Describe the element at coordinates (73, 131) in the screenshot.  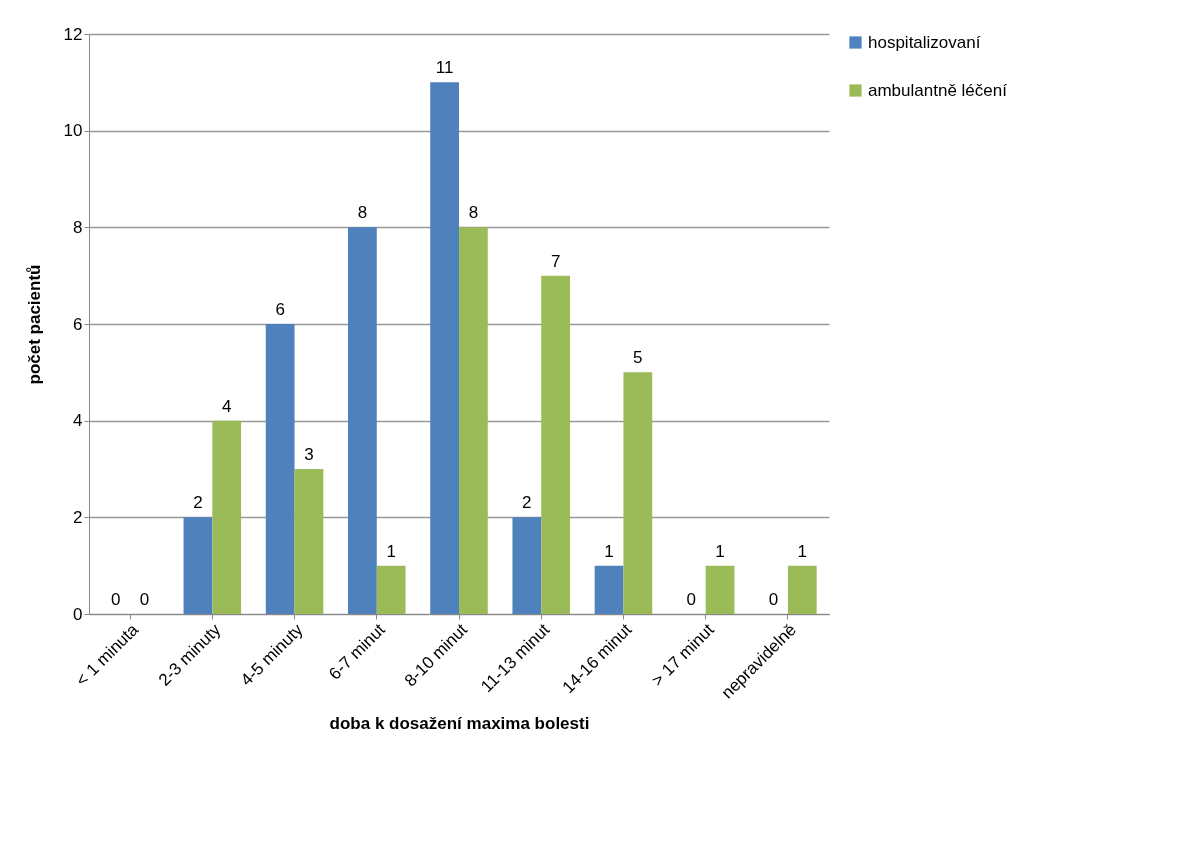
I see `y-tick-label: 10` at that location.